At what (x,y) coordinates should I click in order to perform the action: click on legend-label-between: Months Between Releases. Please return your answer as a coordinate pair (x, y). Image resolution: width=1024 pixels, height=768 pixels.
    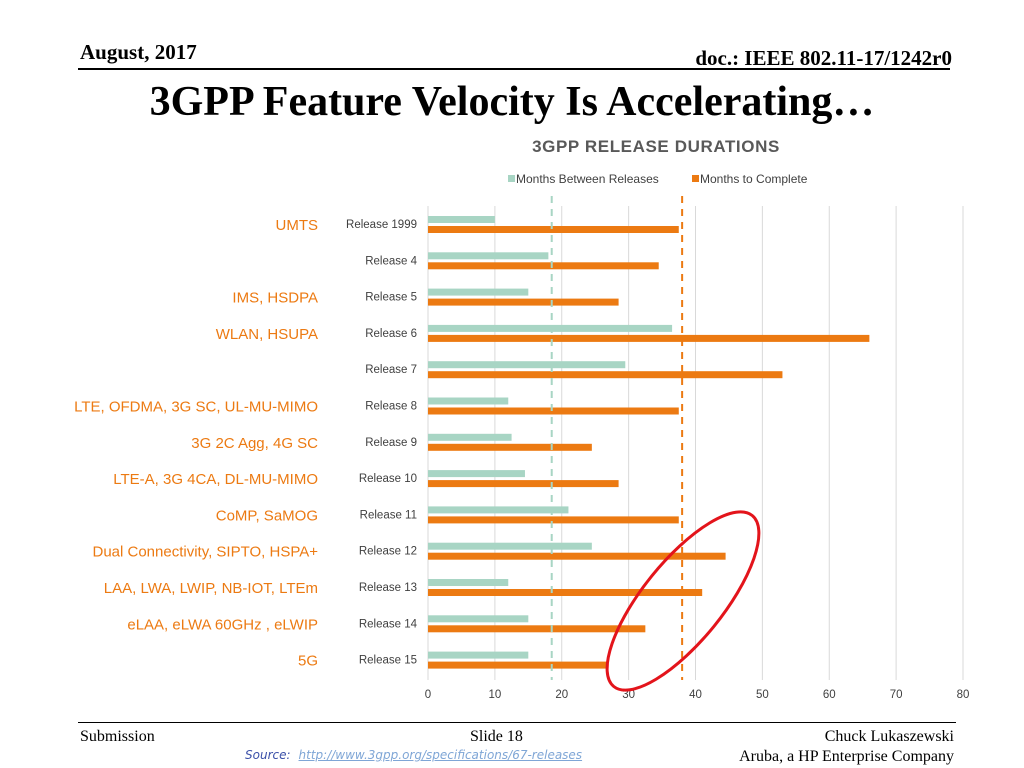
    Looking at the image, I should click on (587, 179).